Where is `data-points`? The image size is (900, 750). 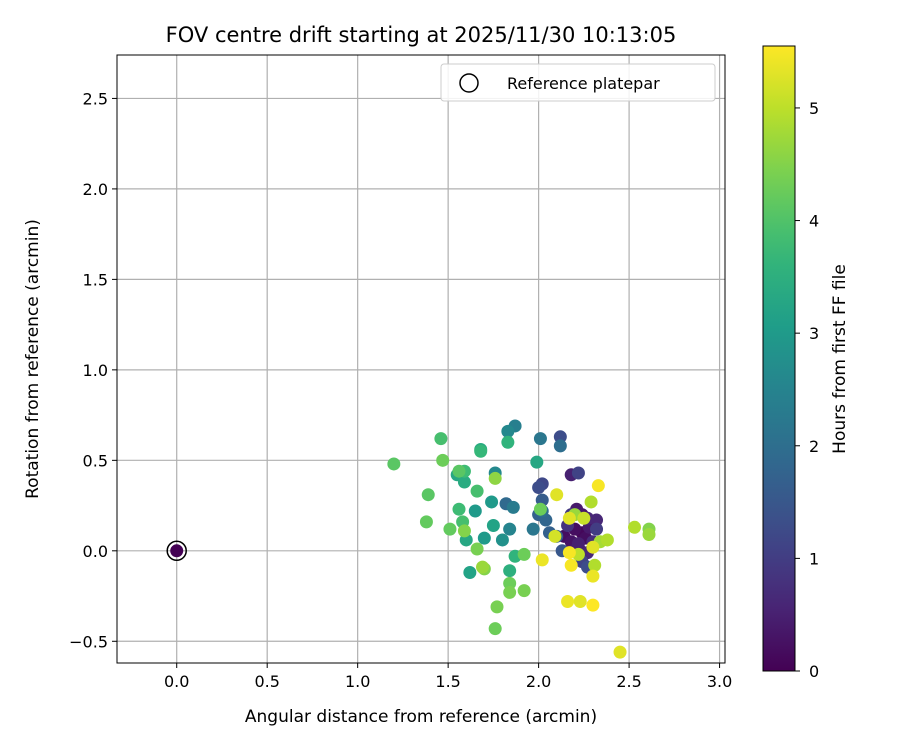
data-points is located at coordinates (521, 539).